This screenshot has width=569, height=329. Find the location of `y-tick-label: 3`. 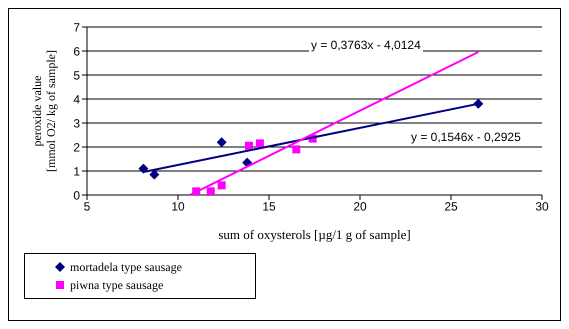

y-tick-label: 3 is located at coordinates (76, 123).